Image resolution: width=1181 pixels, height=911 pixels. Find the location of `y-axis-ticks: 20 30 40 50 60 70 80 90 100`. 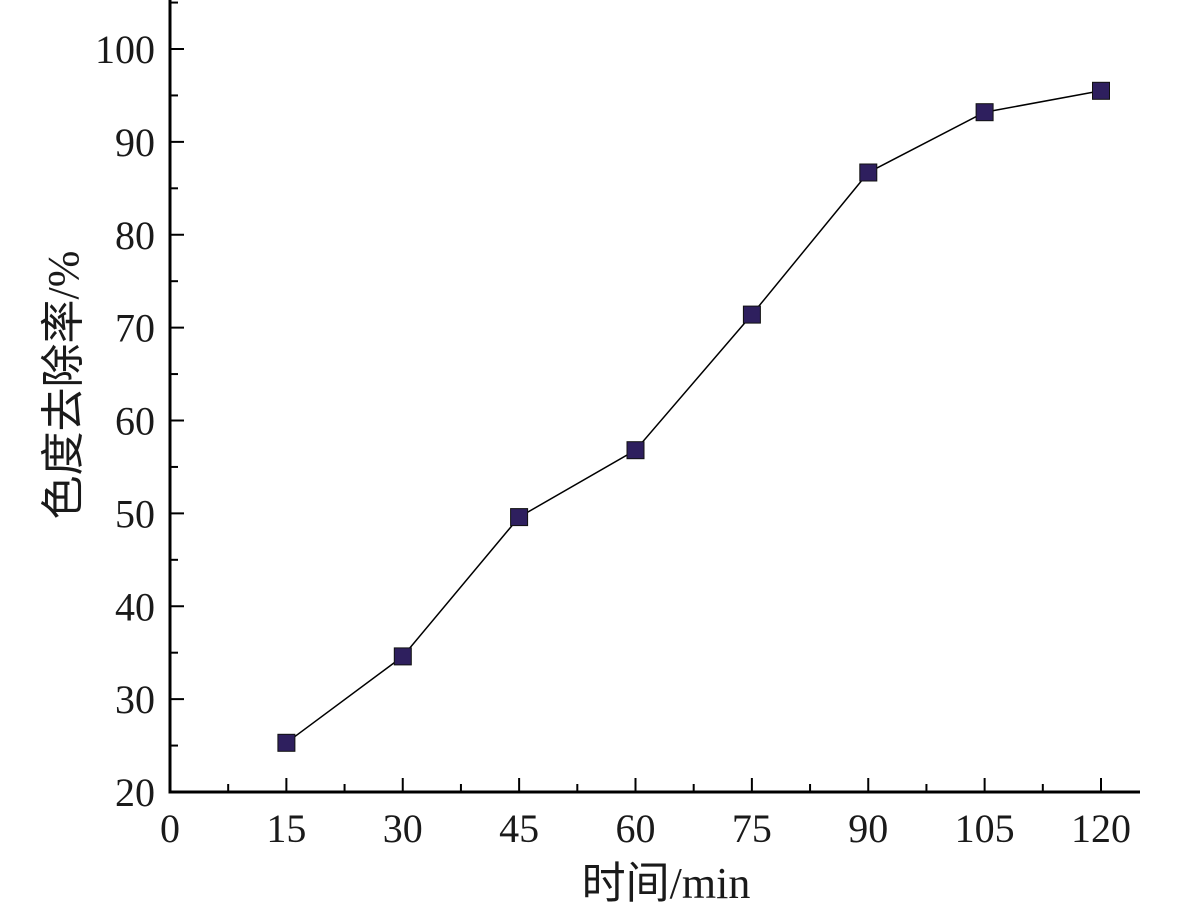

y-axis-ticks: 20 30 40 50 60 70 80 90 100 is located at coordinates (139, 408).